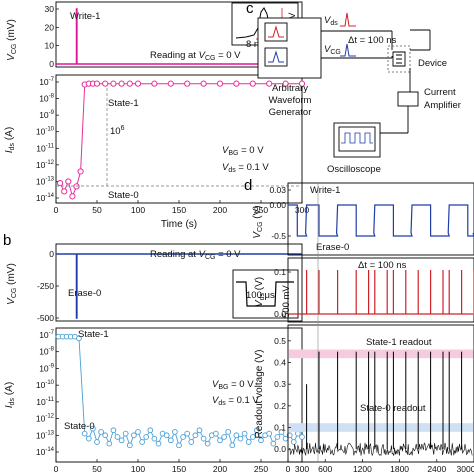  I want to click on a-xlabel: Time (s), so click(179, 224).